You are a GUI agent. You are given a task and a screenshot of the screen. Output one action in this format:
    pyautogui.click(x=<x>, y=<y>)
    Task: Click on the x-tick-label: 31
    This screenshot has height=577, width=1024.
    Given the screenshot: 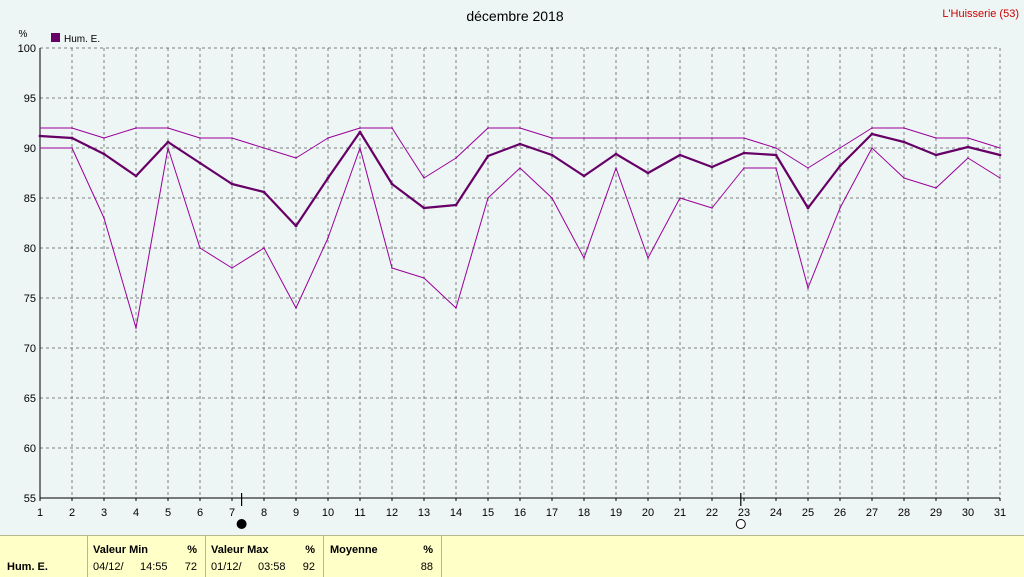 What is the action you would take?
    pyautogui.click(x=1000, y=513)
    